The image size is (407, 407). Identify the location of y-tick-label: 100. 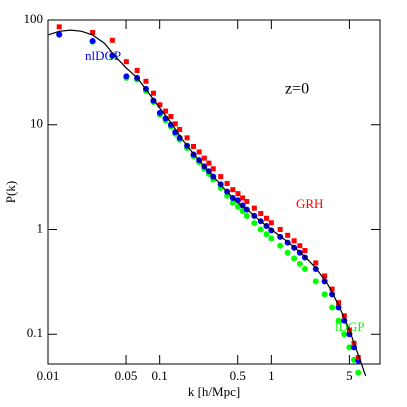
(34, 18).